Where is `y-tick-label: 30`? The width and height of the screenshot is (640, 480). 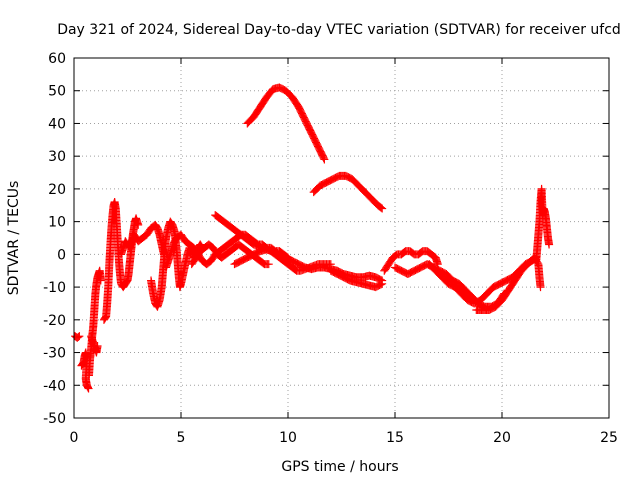
y-tick-label: 30 is located at coordinates (57, 157).